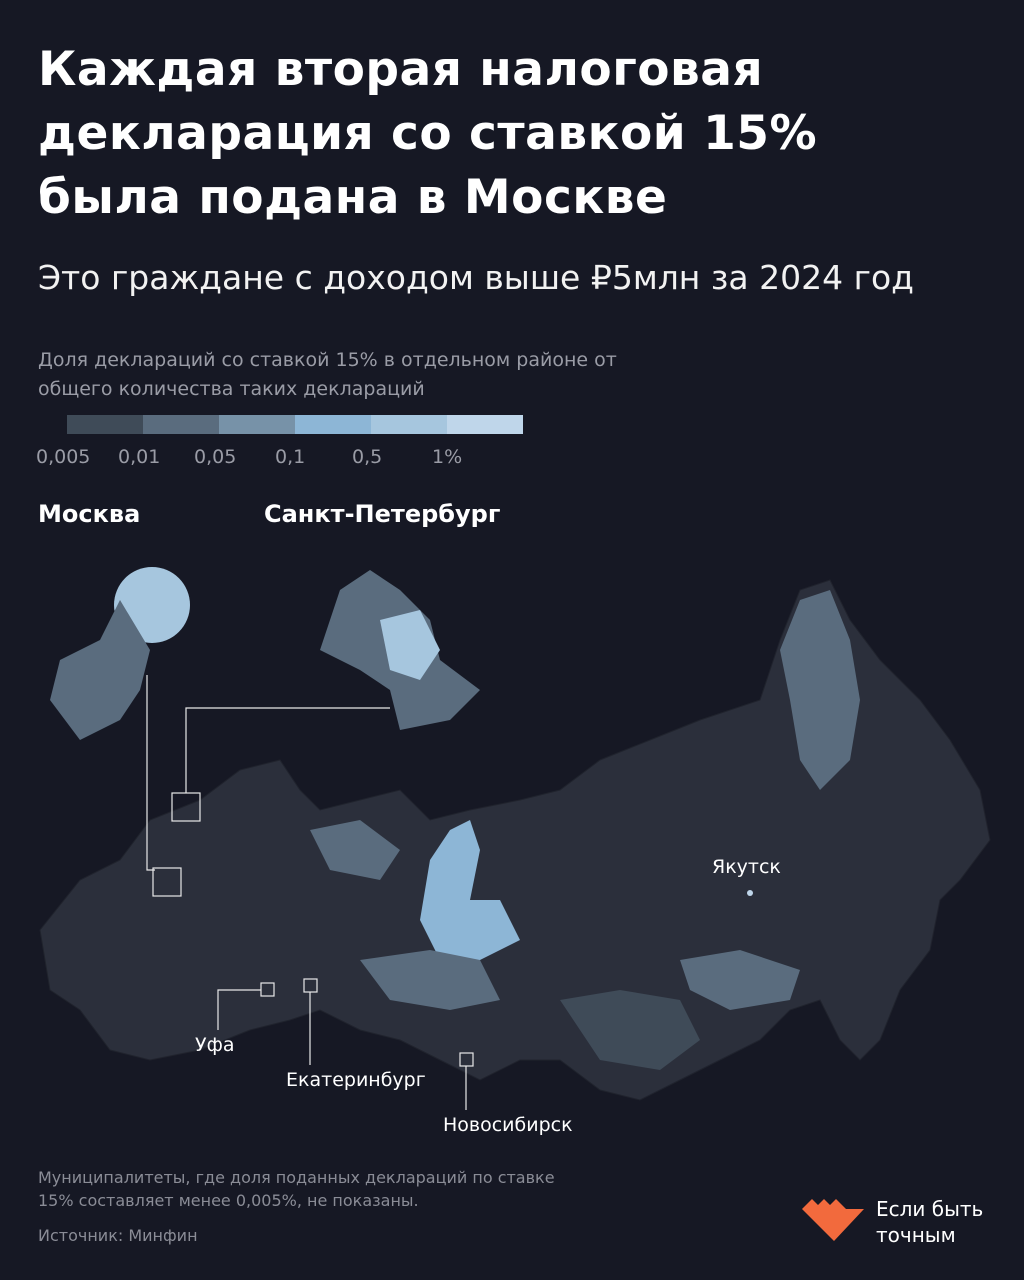  I want to click on legend-label: 1%, so click(447, 457).